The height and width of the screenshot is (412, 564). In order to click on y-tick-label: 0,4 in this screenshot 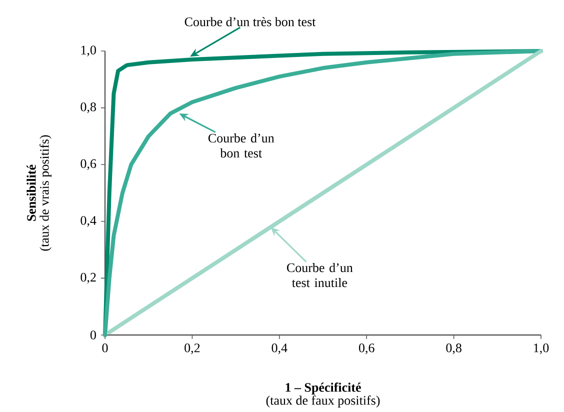, I will do `click(88, 221)`.